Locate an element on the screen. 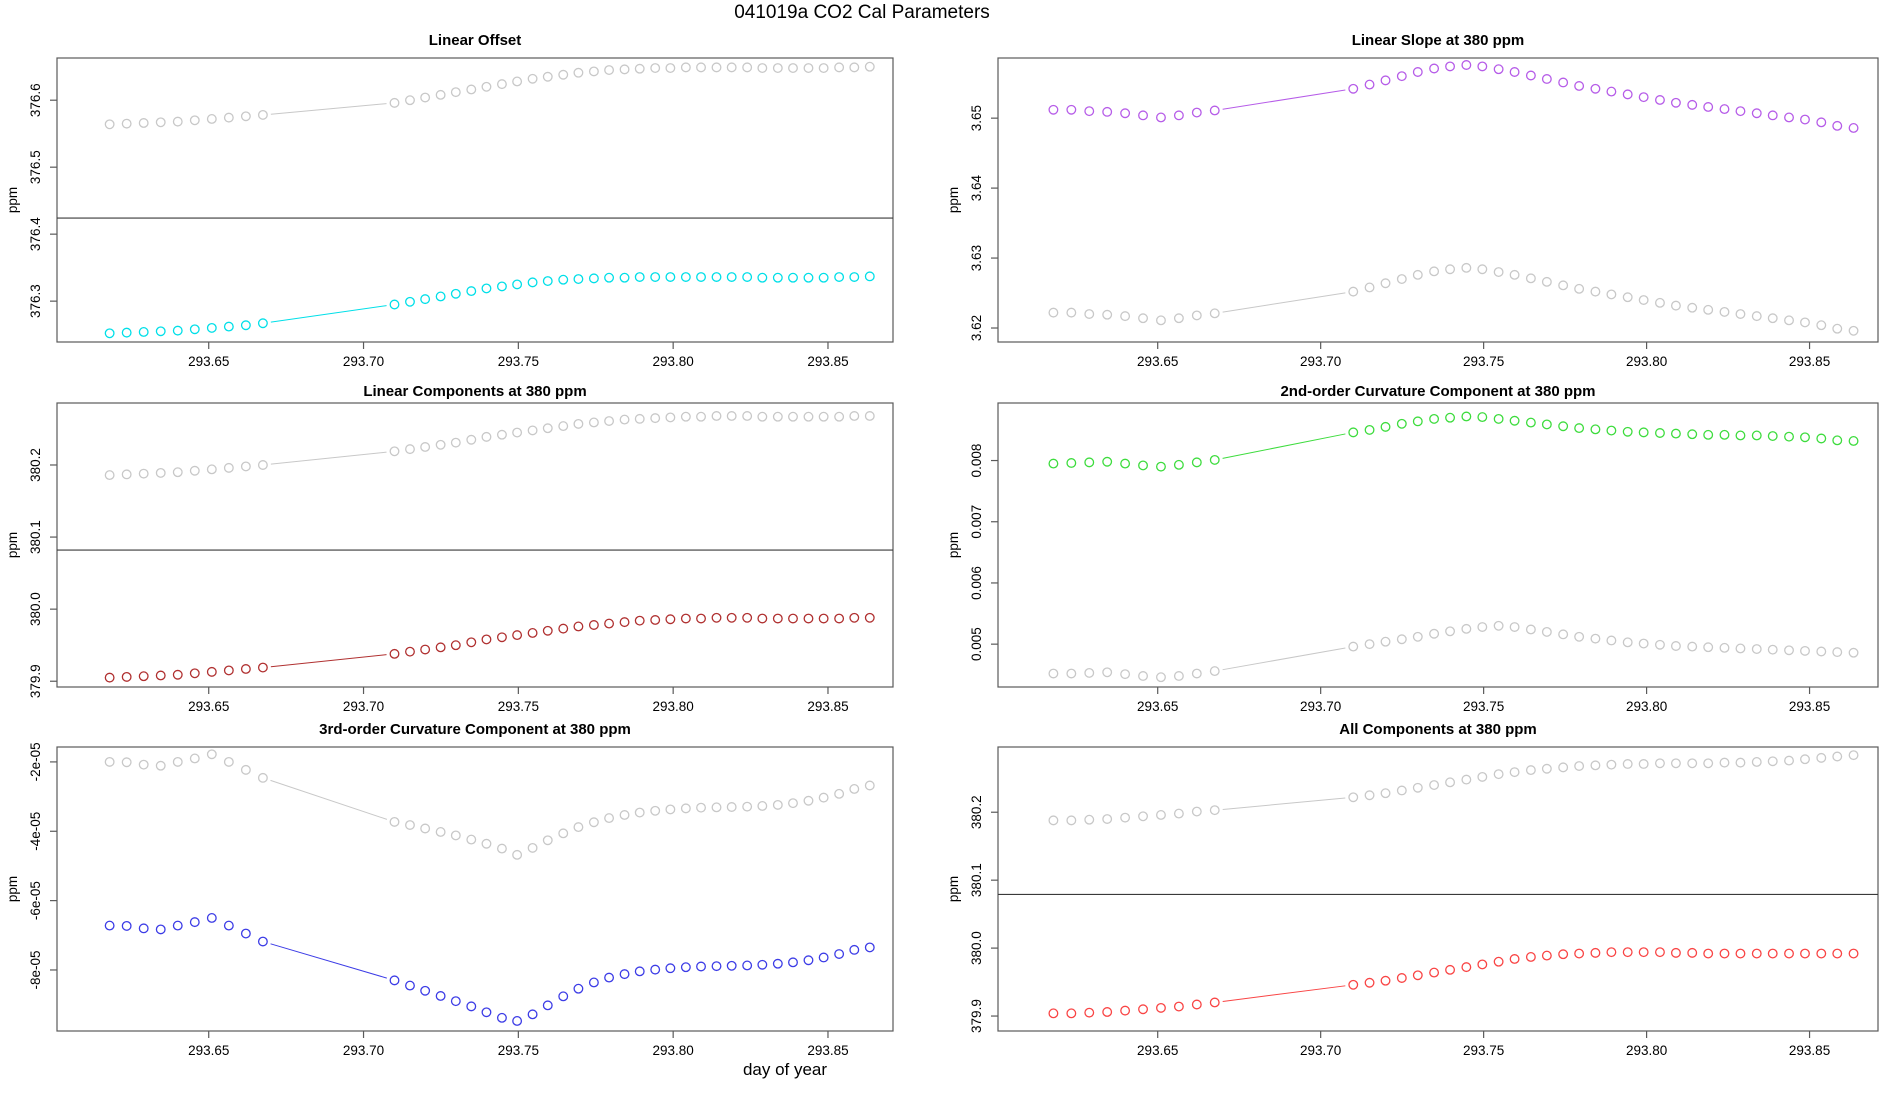 The width and height of the screenshot is (1900, 1100). y-tick-label: 379.9 is located at coordinates (35, 681).